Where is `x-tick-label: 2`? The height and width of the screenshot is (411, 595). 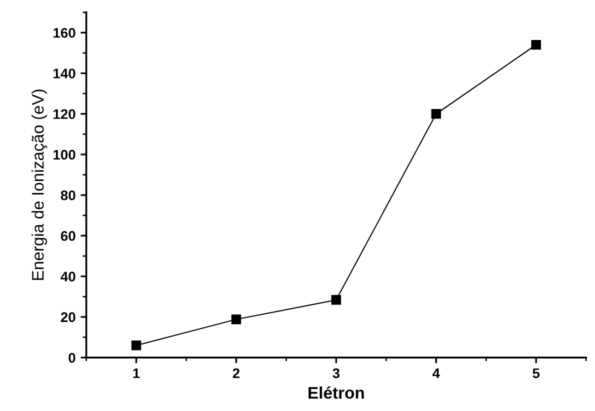 x-tick-label: 2 is located at coordinates (236, 373).